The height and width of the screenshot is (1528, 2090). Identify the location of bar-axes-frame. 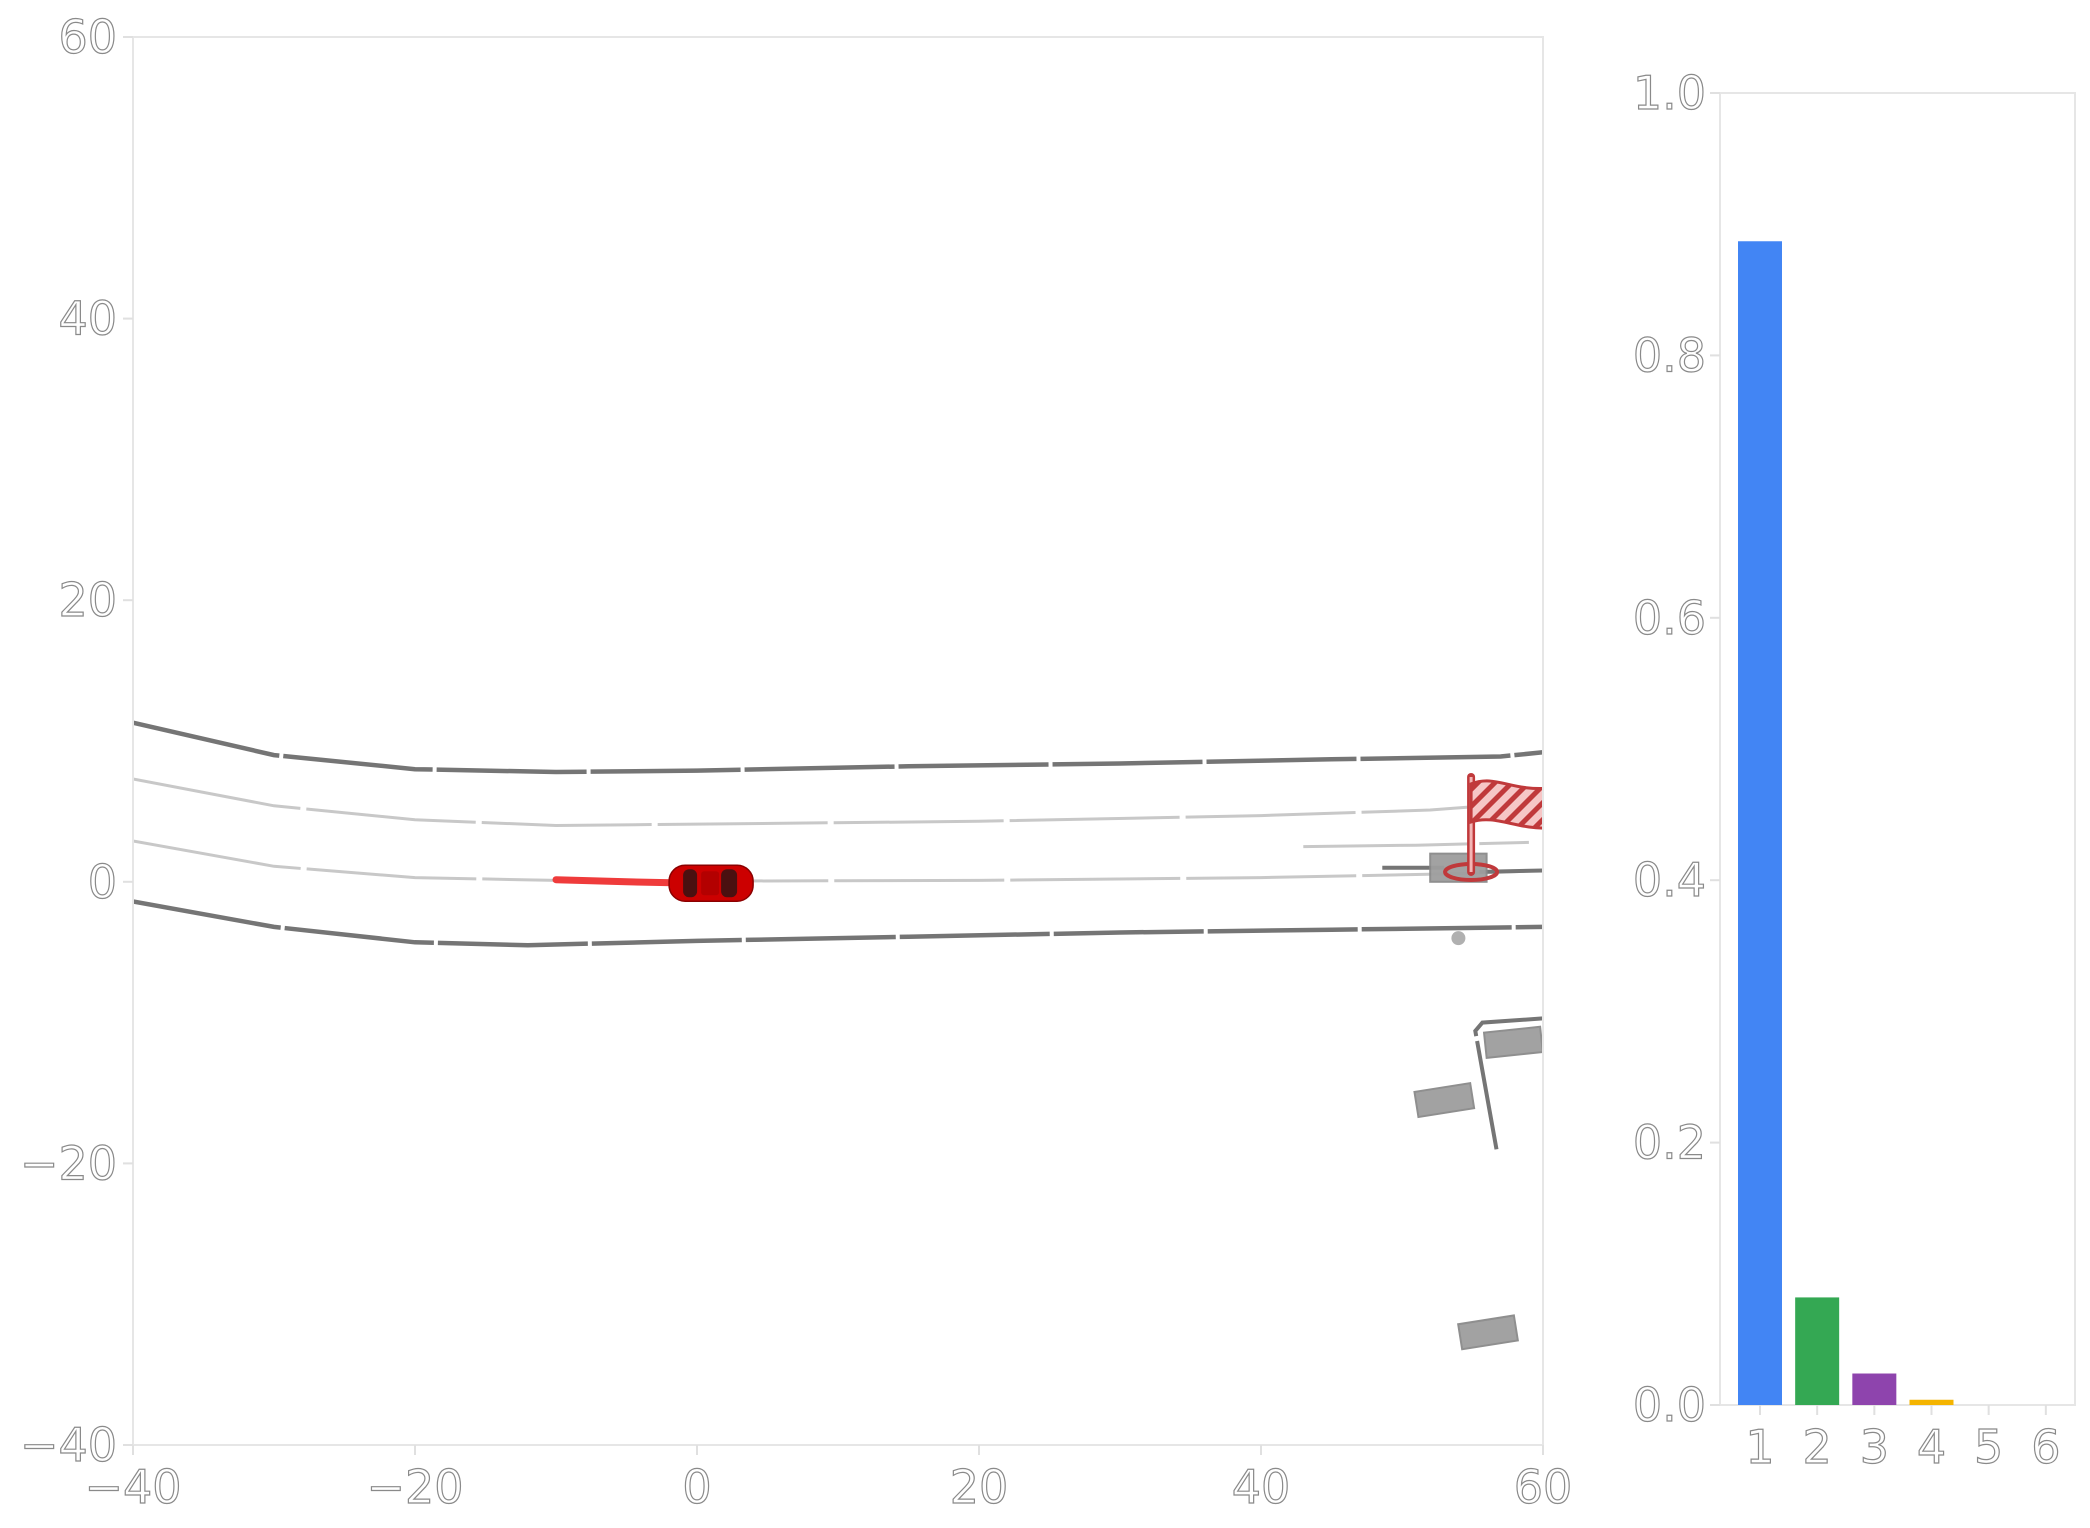
(1897, 749).